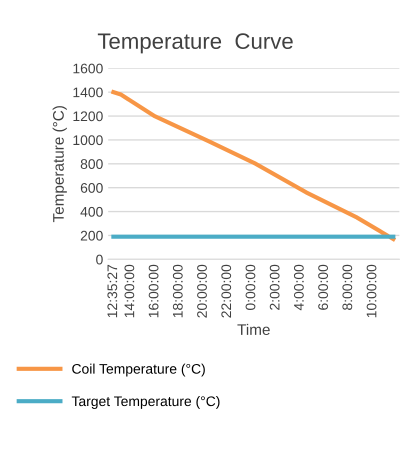 The image size is (416, 455). I want to click on x-tick-label: 18:00:00, so click(177, 291).